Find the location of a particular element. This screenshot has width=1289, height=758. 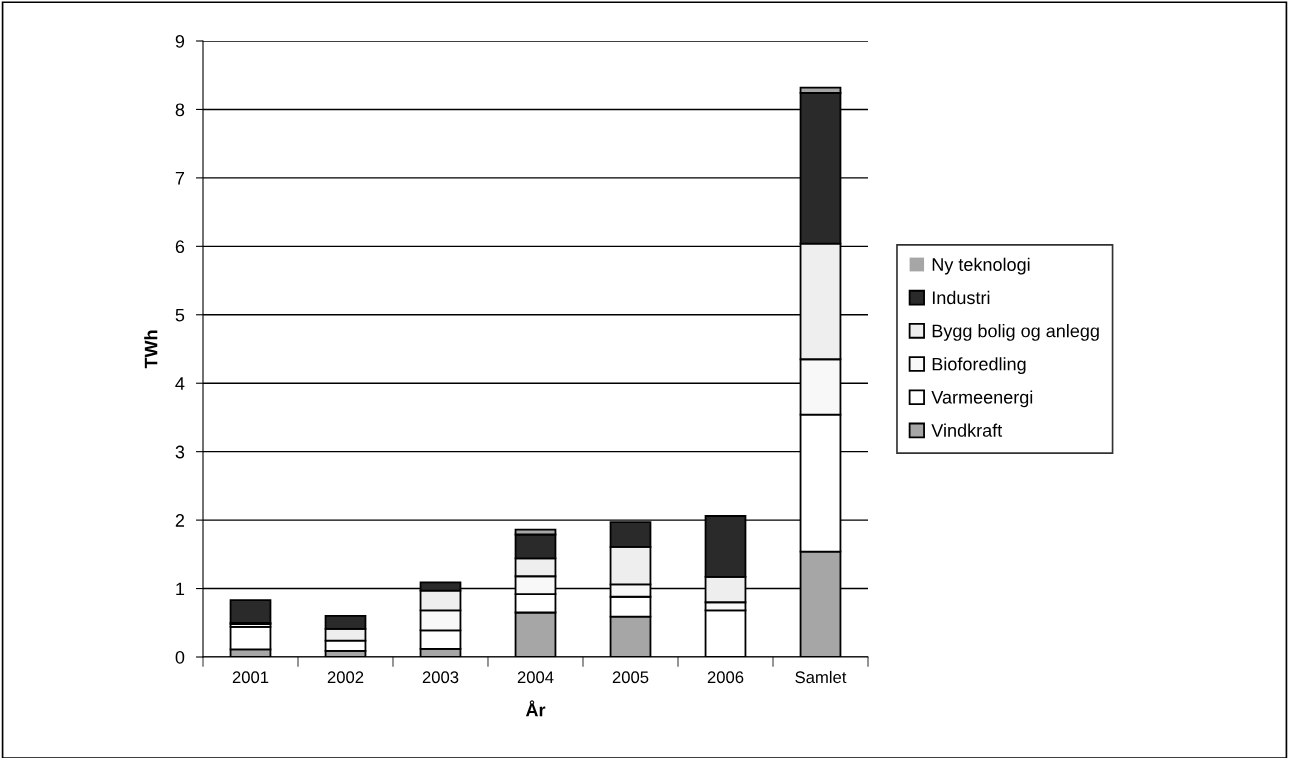

y-tick-label: 8 is located at coordinates (180, 110).